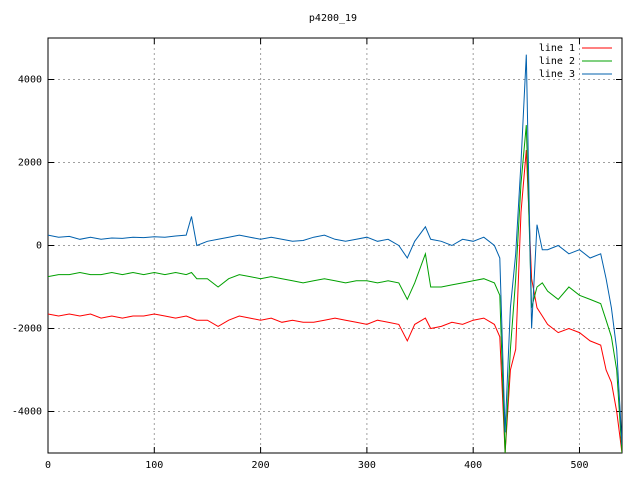 This screenshot has width=640, height=484. I want to click on chart-title: p4200_19, so click(333, 18).